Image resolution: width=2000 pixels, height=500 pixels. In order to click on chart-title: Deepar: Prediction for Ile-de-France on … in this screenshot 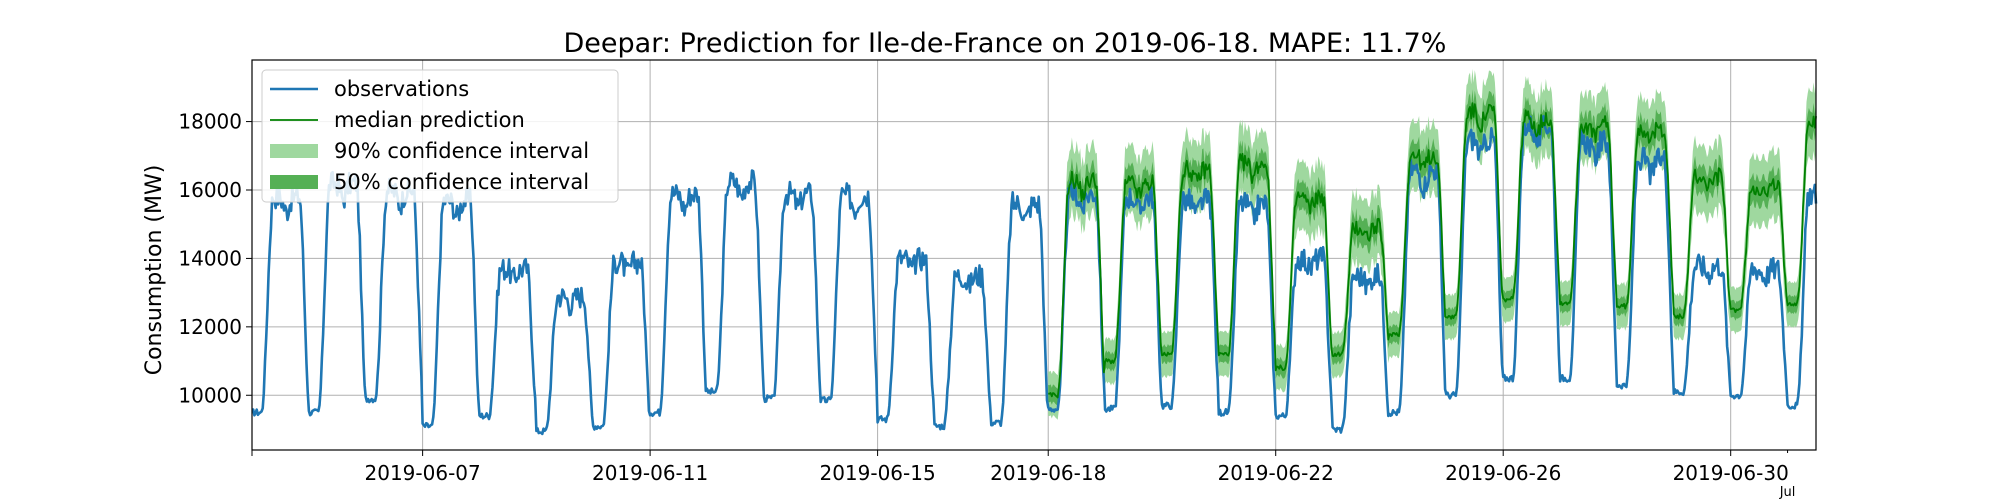, I will do `click(1005, 43)`.